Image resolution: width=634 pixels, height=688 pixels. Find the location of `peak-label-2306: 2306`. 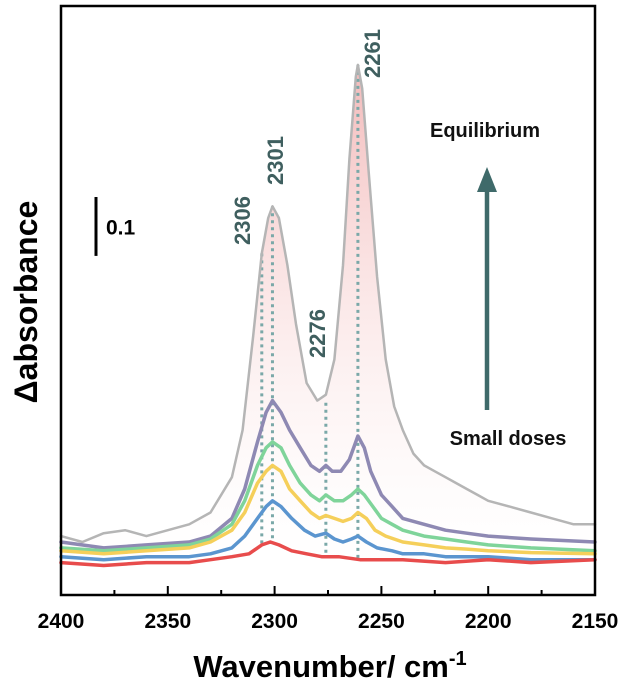

peak-label-2306: 2306 is located at coordinates (242, 220).